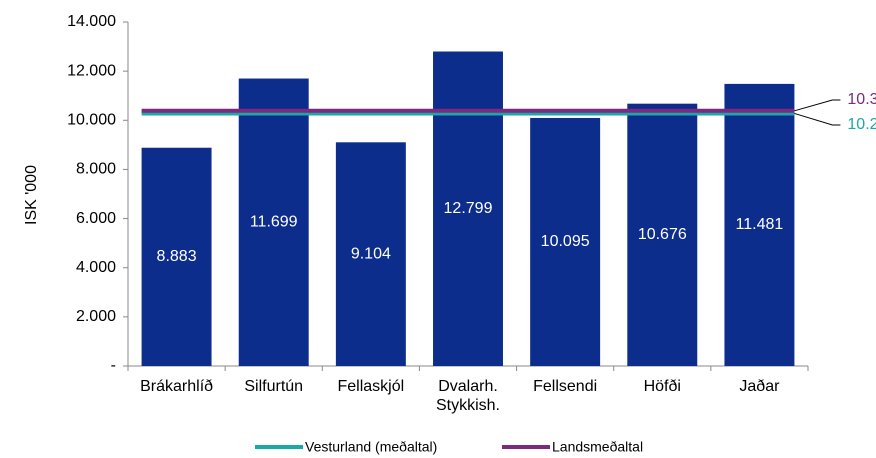 Image resolution: width=876 pixels, height=458 pixels. I want to click on y-tick-label: 6.000, so click(96, 218).